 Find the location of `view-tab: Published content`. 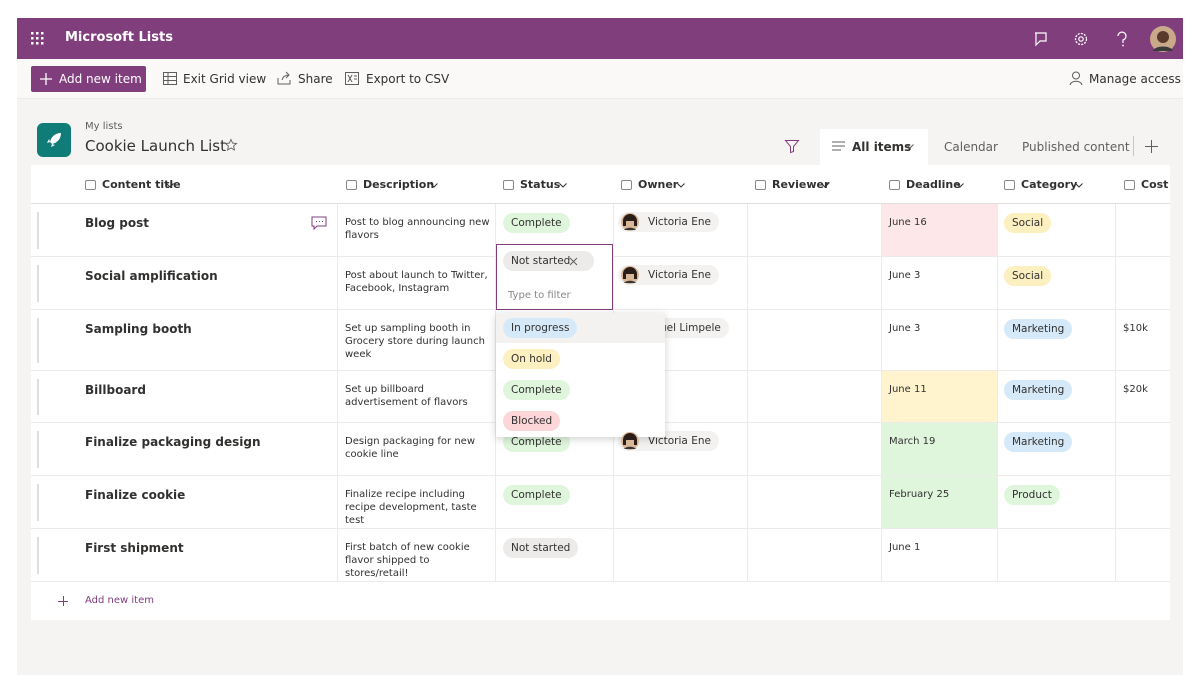

view-tab: Published content is located at coordinates (1076, 147).